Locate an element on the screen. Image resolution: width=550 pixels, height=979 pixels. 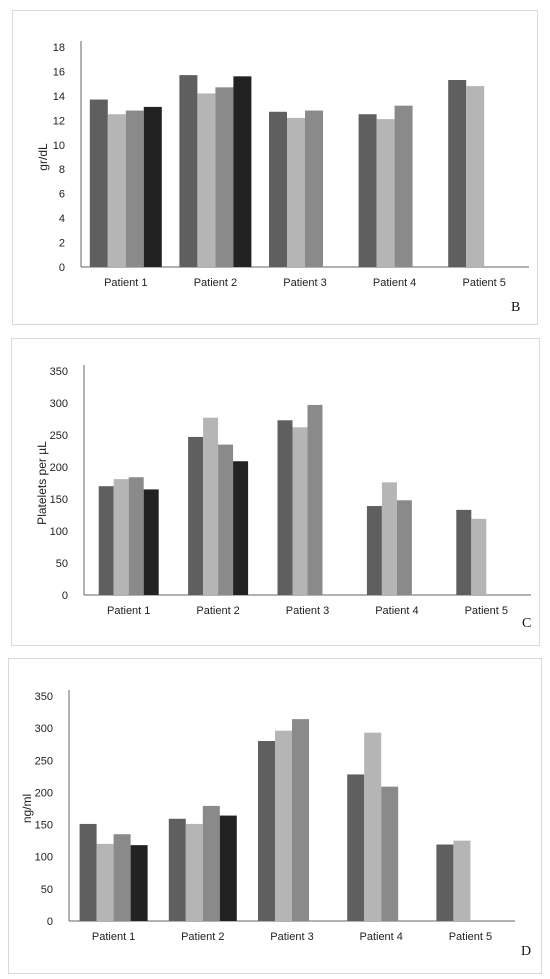
y-tick-label-b: 6 is located at coordinates (62, 195).